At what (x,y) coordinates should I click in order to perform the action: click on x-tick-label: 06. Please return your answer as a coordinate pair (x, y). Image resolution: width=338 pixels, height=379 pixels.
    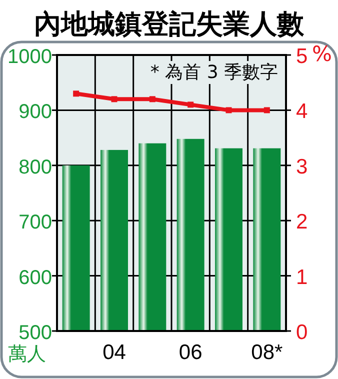
    Looking at the image, I should click on (190, 352).